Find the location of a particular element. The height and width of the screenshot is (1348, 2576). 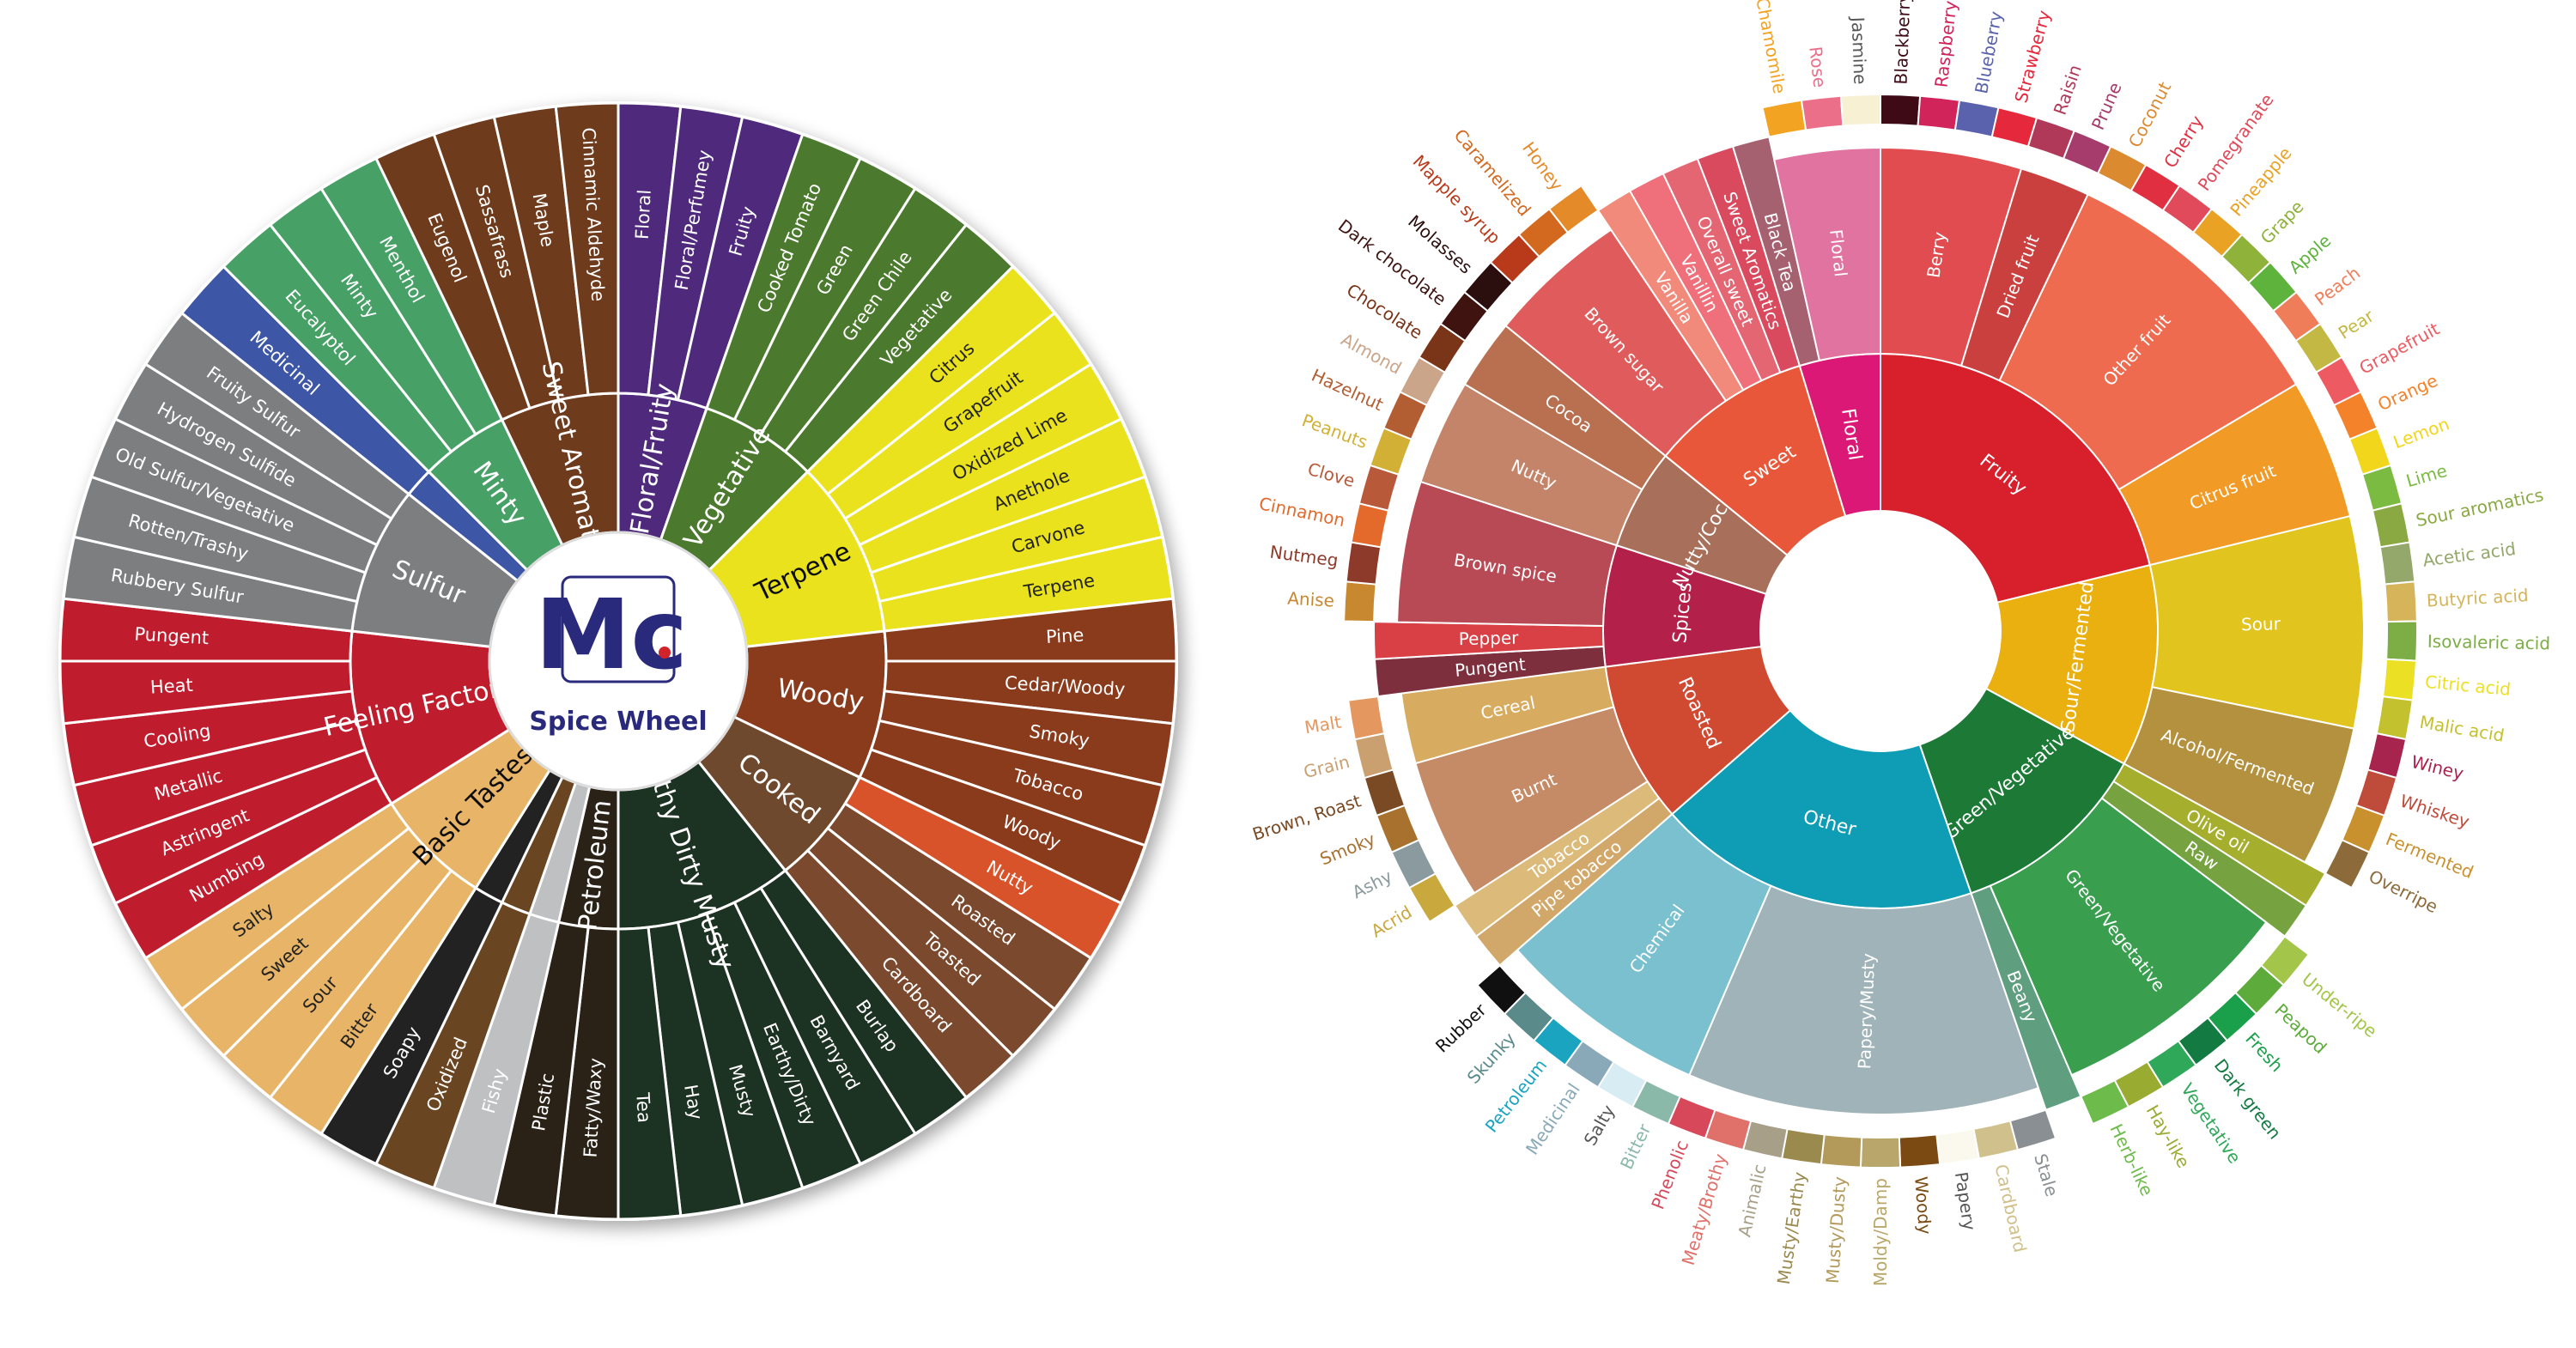

leaf-label-ashy: Ashy is located at coordinates (1372, 884).